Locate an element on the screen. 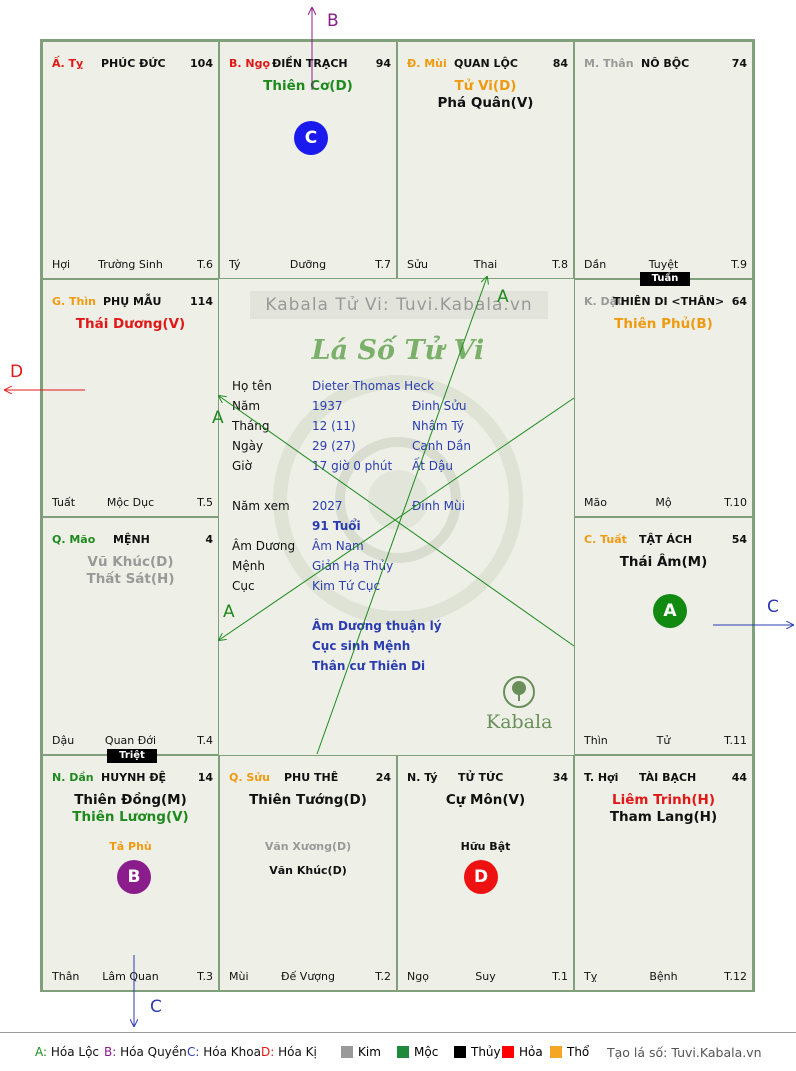 This screenshot has width=796, height=1071. info-label: Âm Dương is located at coordinates (264, 546).